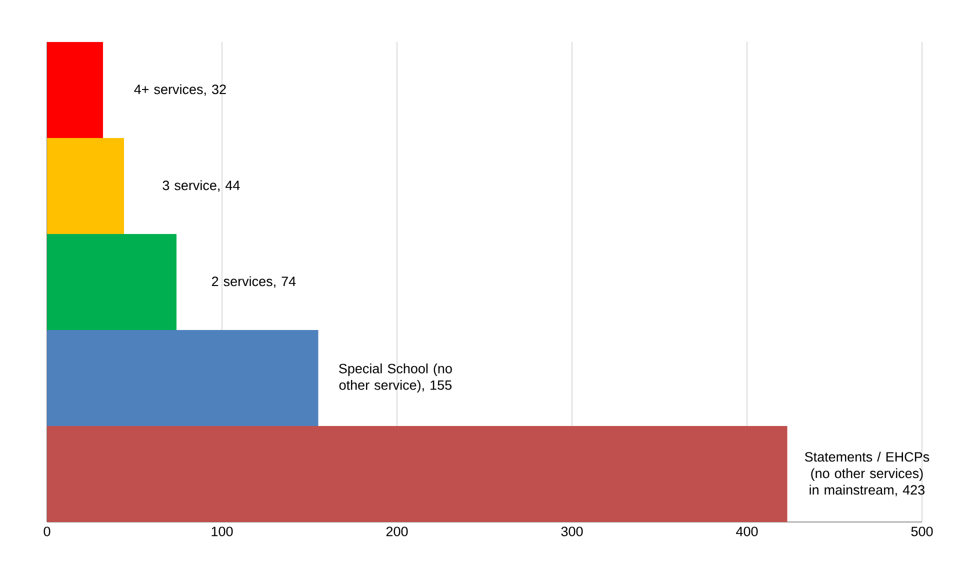 The height and width of the screenshot is (579, 968). Describe the element at coordinates (867, 474) in the screenshot. I see `data-label: Statements / EHCPs (no other services) in mainstream, 423` at that location.